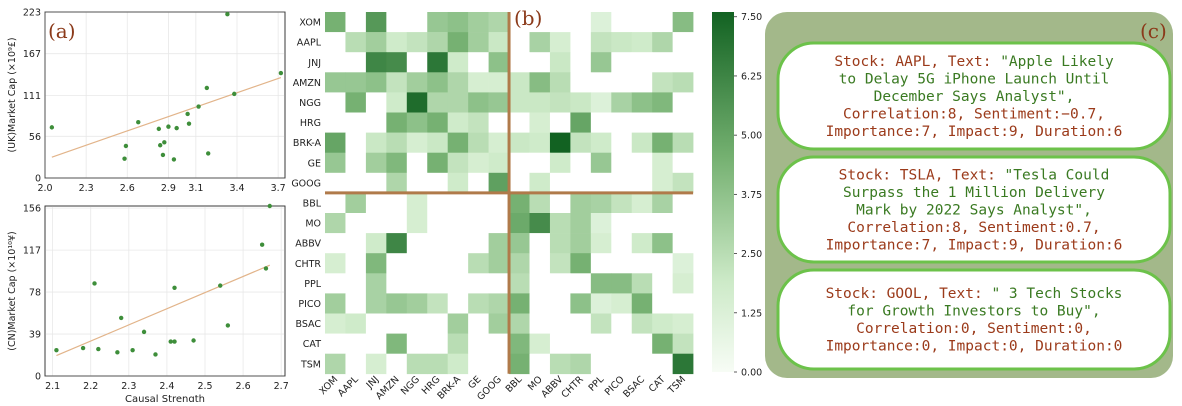  What do you see at coordinates (38, 377) in the screenshot?
I see `y-tick-label: 0` at bounding box center [38, 377].